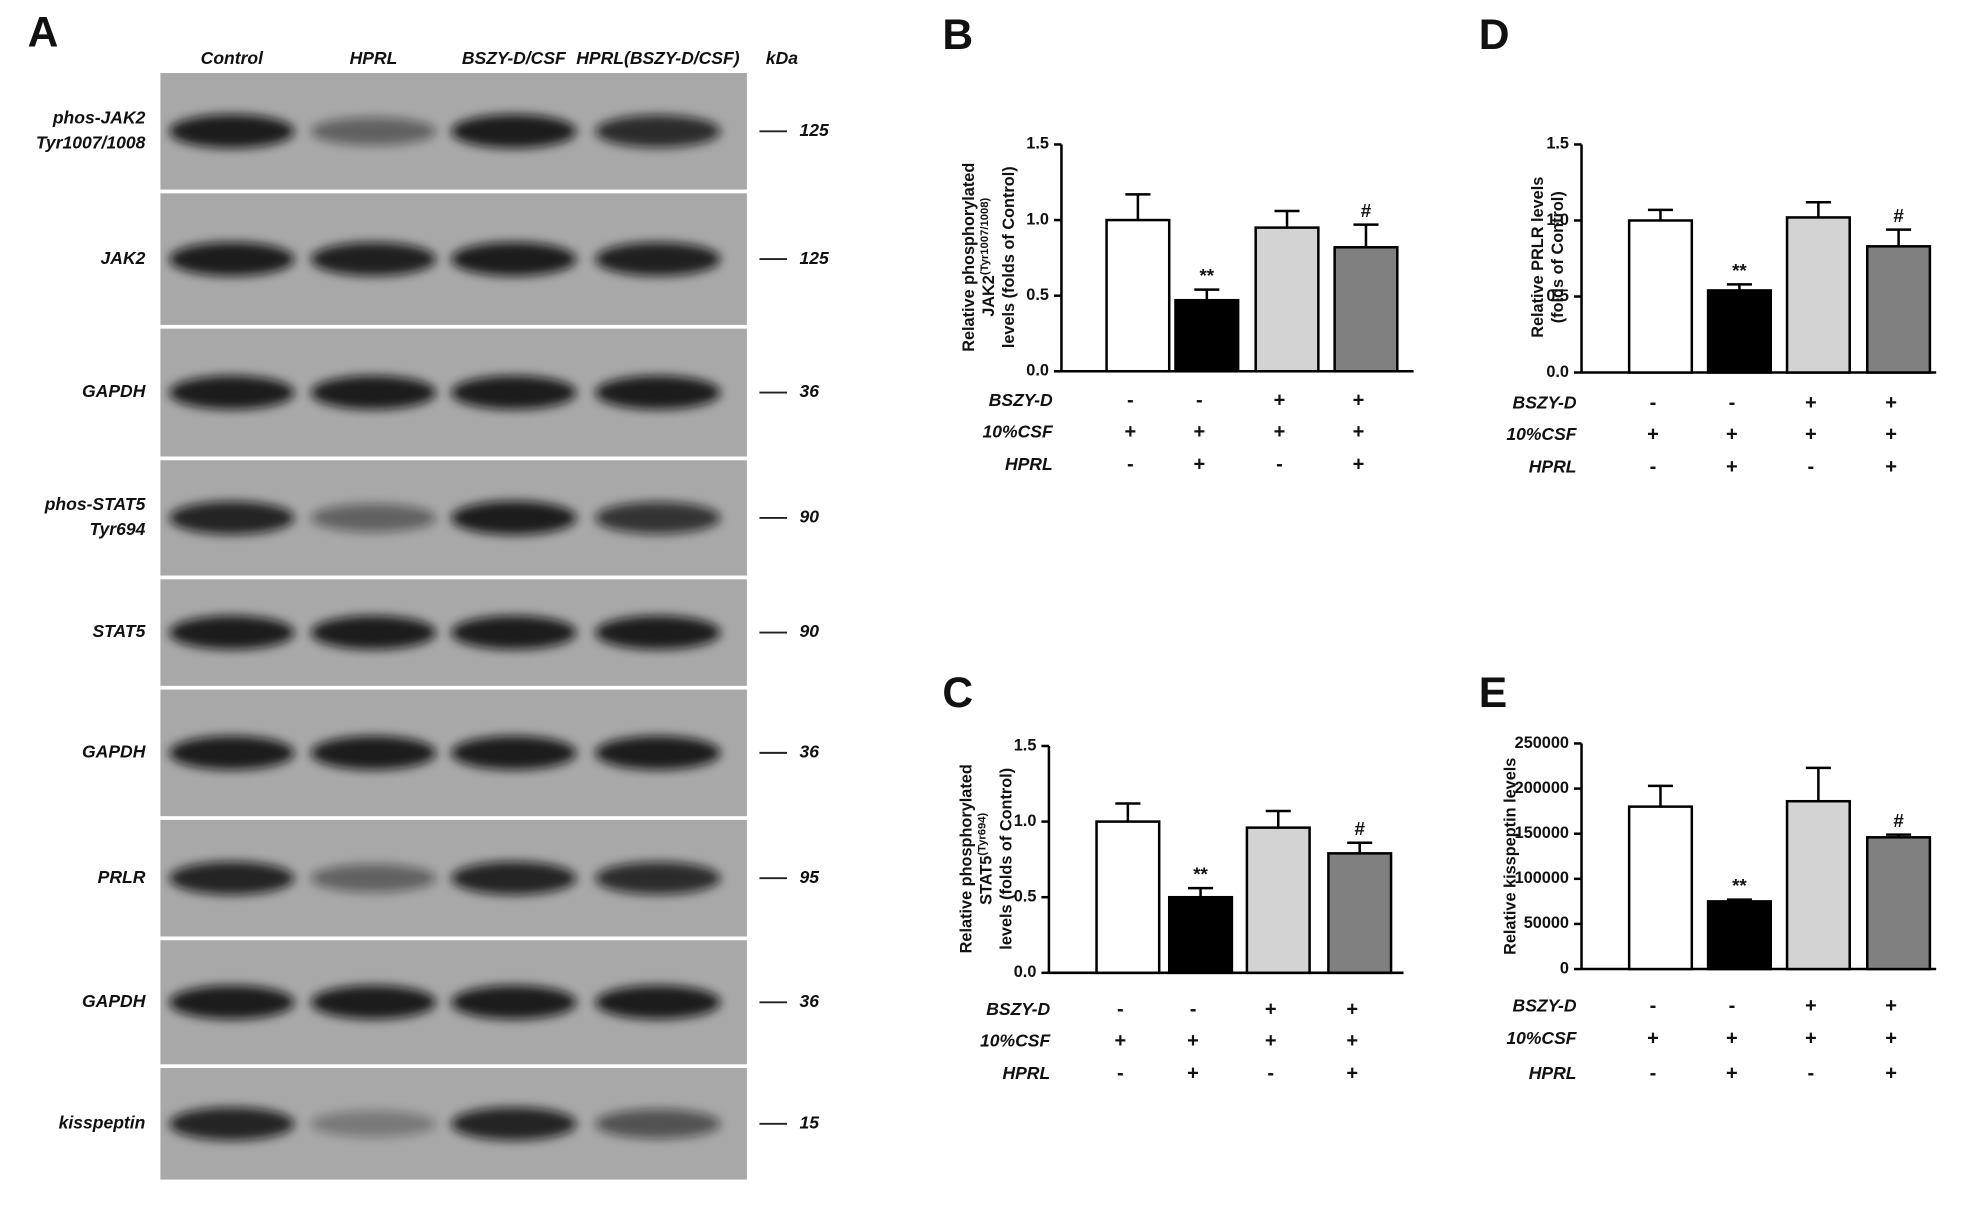  Describe the element at coordinates (1007, 859) in the screenshot. I see `y-axis-label: levels (folds of Control)` at that location.